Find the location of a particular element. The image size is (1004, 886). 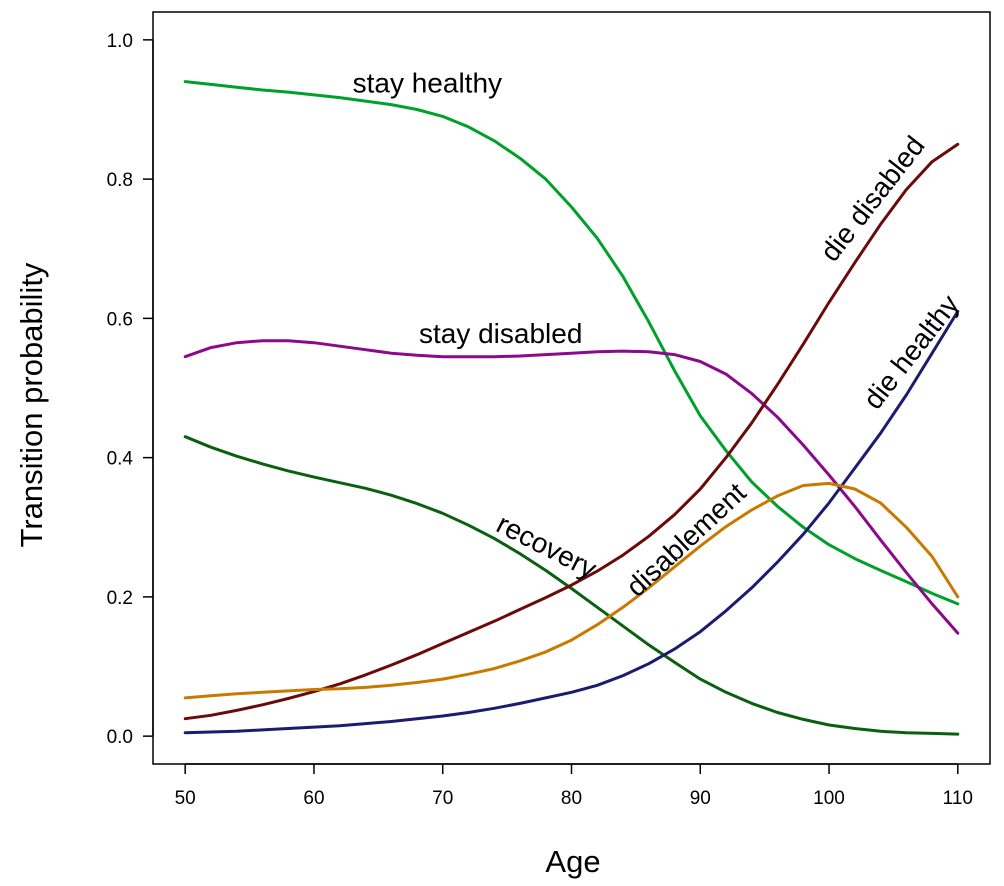

y-tick-label: 0.0 is located at coordinates (120, 737).